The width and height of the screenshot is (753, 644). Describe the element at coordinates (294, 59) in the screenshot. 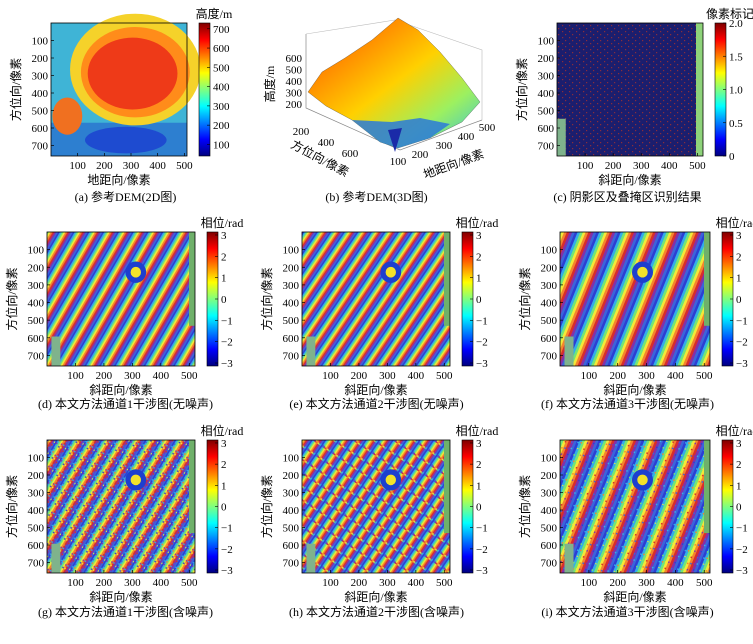

I see `z-tick-label: 600` at that location.